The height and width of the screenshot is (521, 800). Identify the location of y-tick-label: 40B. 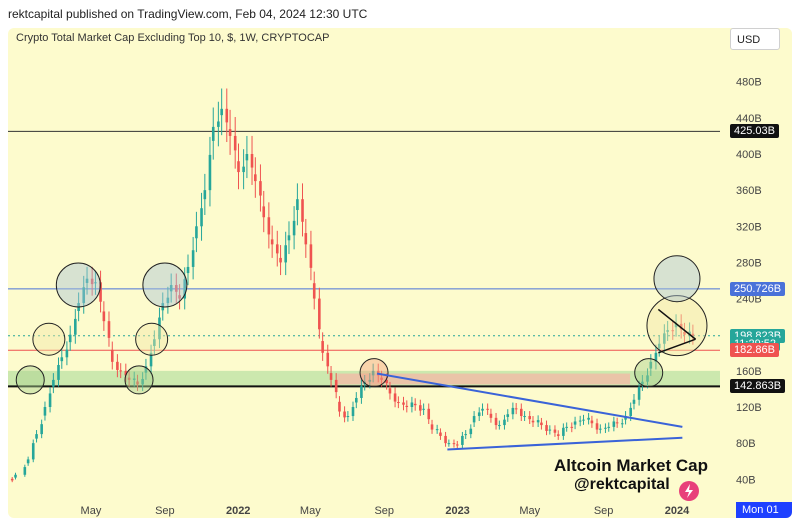
(746, 480).